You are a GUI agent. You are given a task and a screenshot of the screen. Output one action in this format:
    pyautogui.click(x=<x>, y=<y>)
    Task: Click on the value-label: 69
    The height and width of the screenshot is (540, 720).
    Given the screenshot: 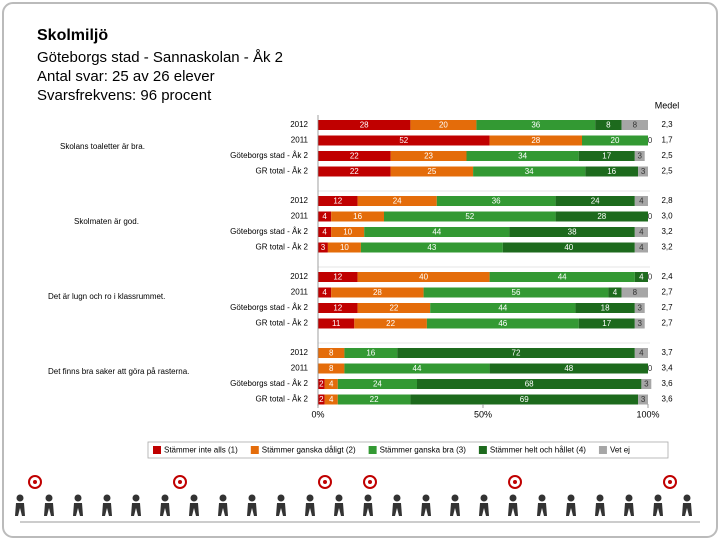 What is the action you would take?
    pyautogui.click(x=524, y=399)
    